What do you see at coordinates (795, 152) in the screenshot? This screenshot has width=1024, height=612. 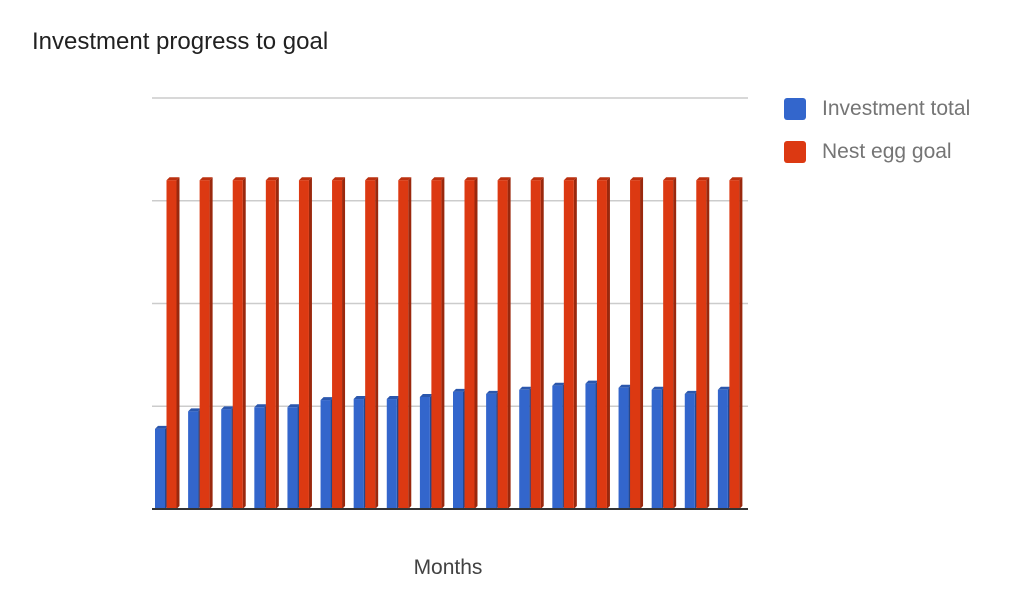 I see `legend-swatch-nest-egg-goal` at bounding box center [795, 152].